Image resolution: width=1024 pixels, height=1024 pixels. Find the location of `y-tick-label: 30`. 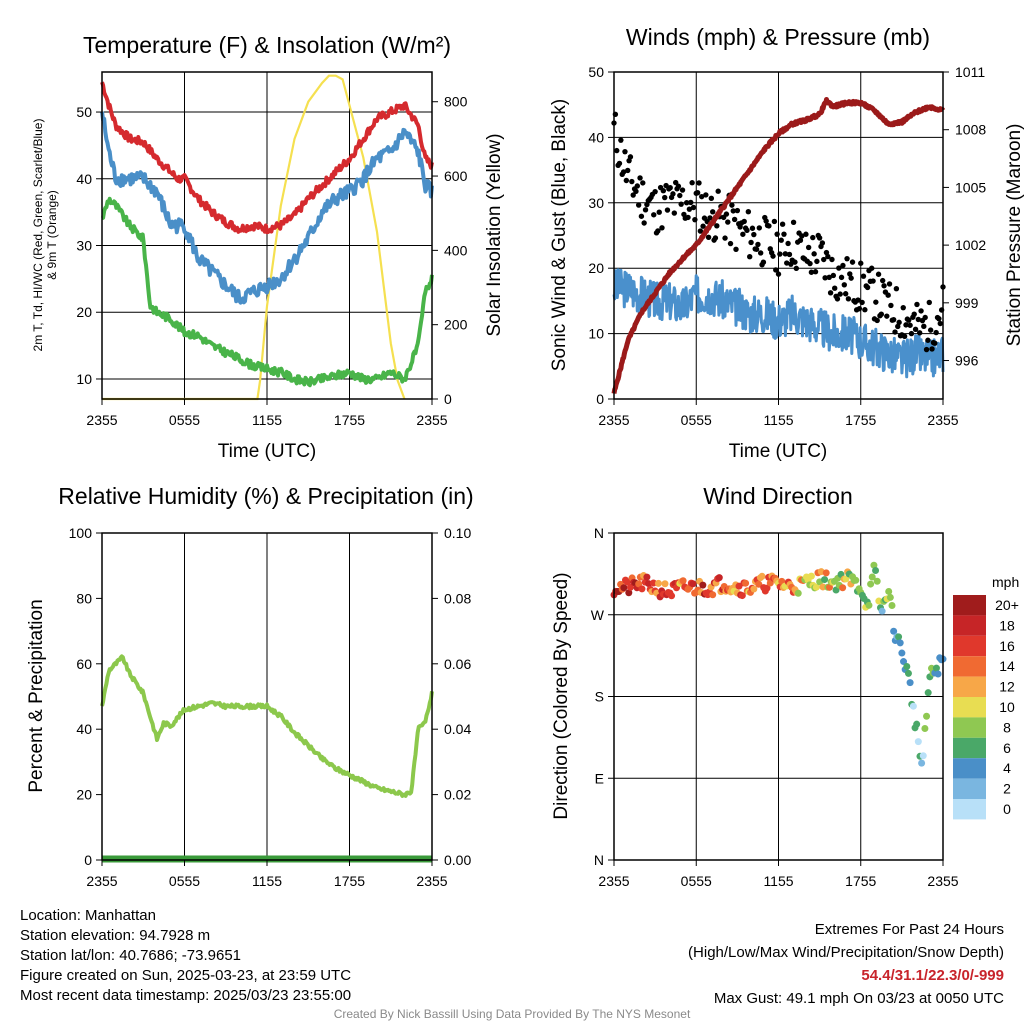

y-tick-label: 30 is located at coordinates (596, 203).